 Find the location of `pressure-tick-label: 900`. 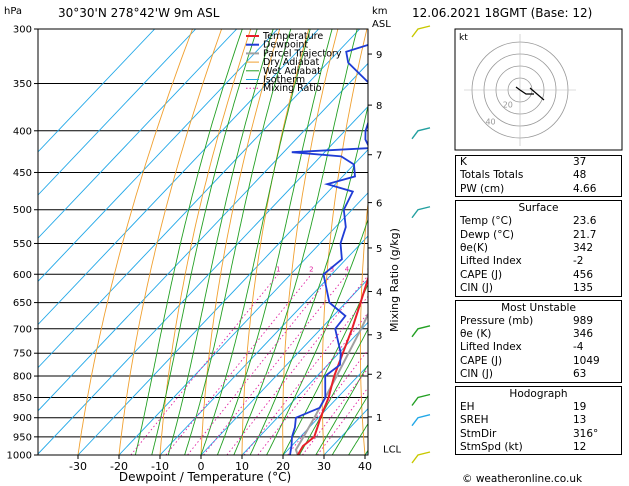

pressure-tick-label: 900 is located at coordinates (22, 418).